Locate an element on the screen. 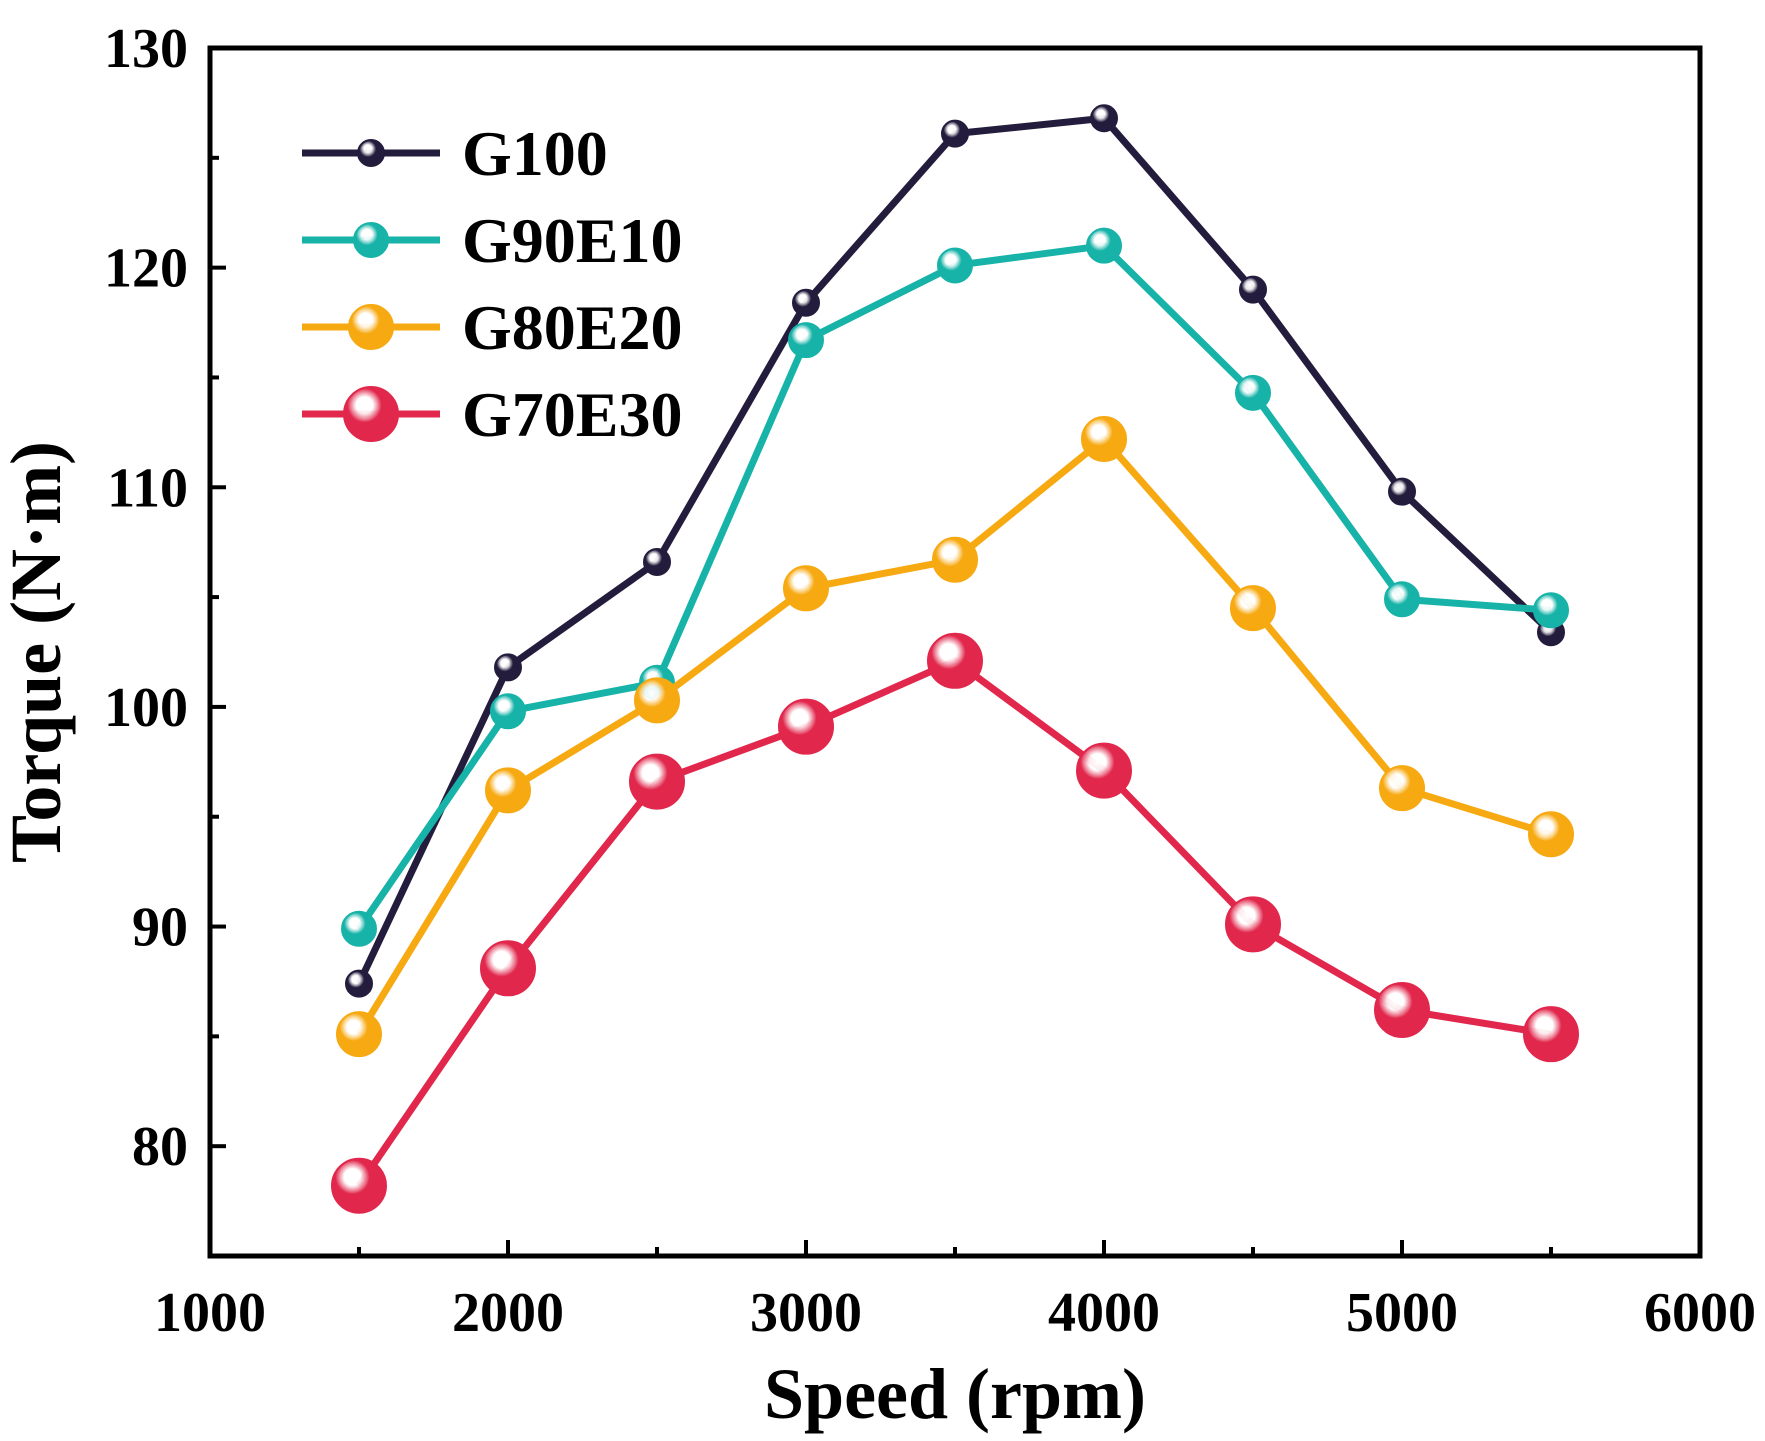 The image size is (1765, 1441). x-tick-label: 3000 is located at coordinates (806, 1313).